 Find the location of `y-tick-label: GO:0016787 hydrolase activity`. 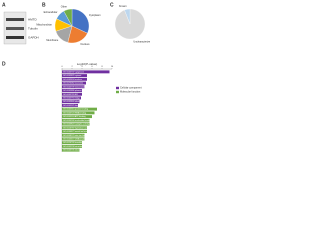

y-tick-label: GO:0016787 hydrolase activity is located at coordinates (76, 127).